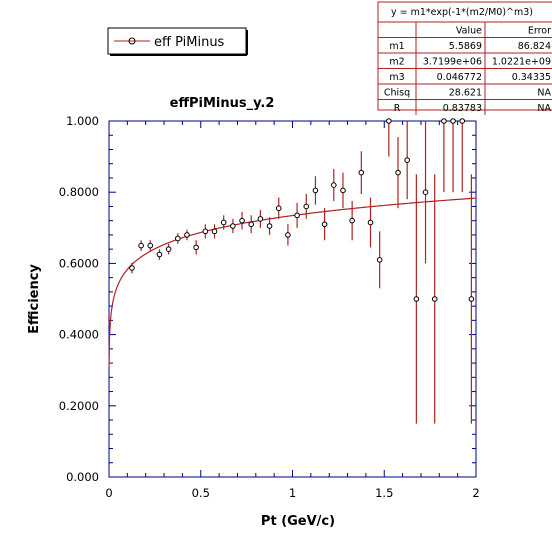  I want to click on fit-table-cell: m1, so click(396, 46).